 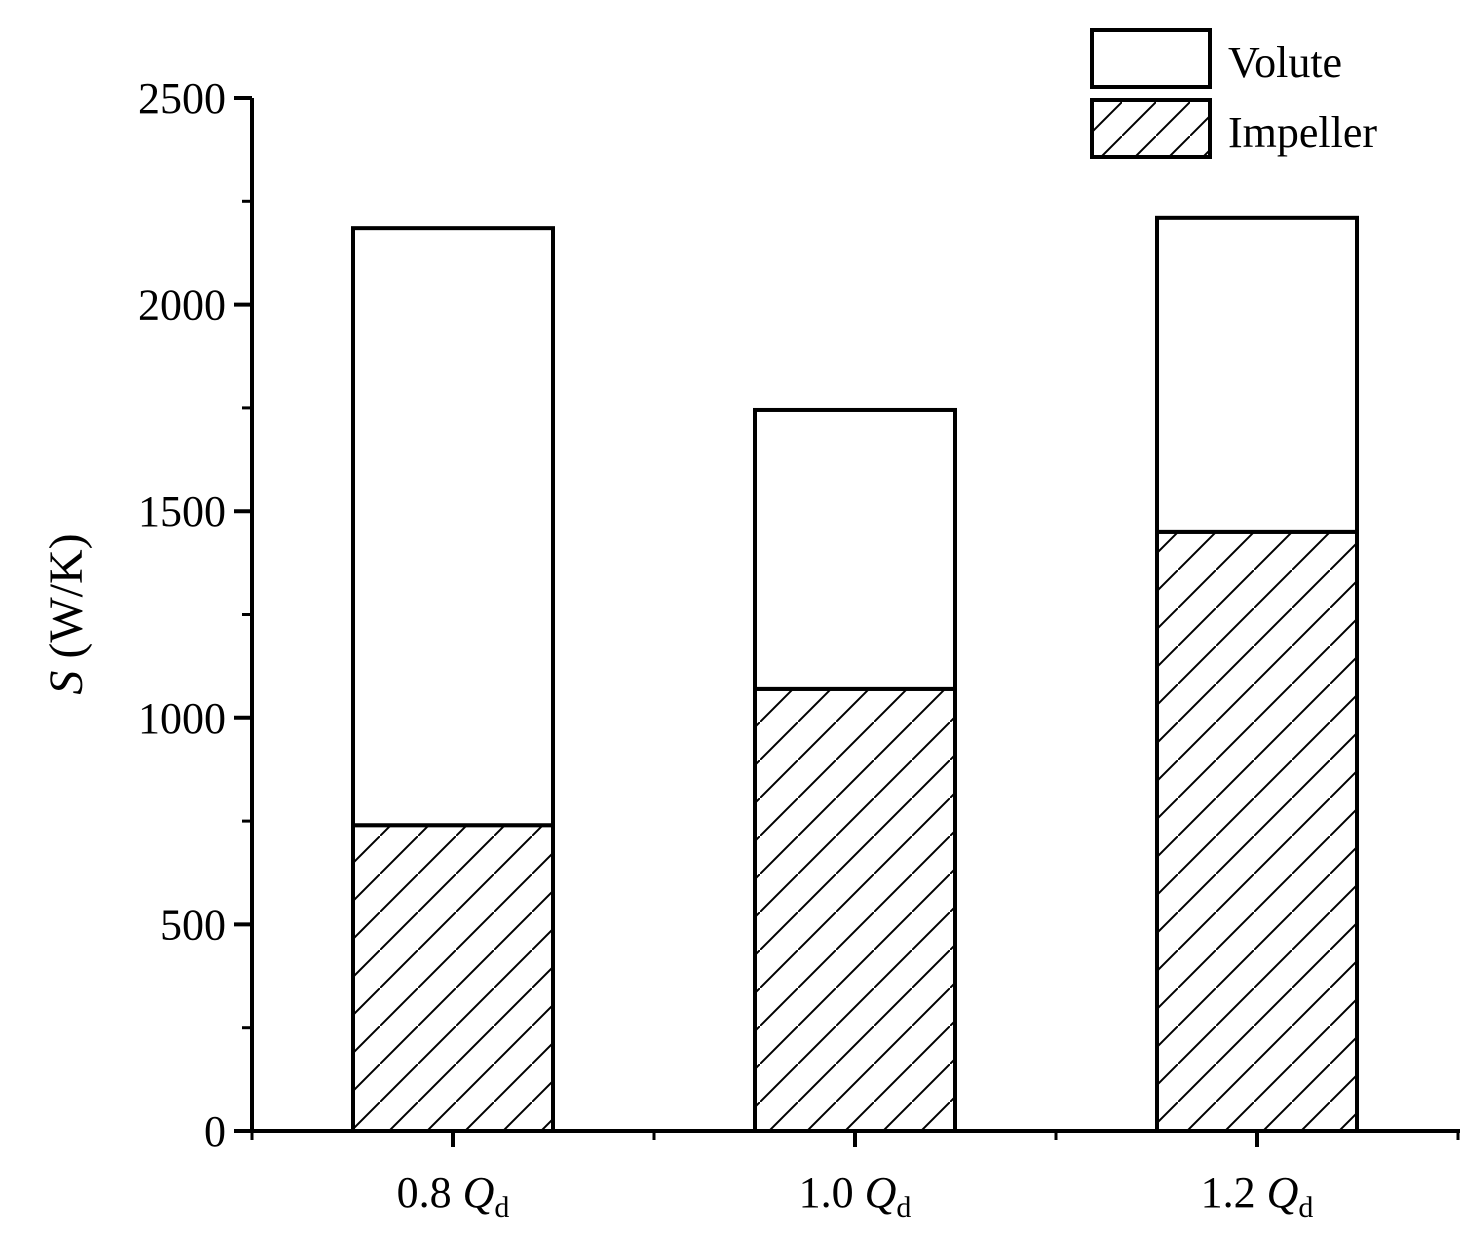 What do you see at coordinates (182, 305) in the screenshot?
I see `y-tick-label-4: 2000` at bounding box center [182, 305].